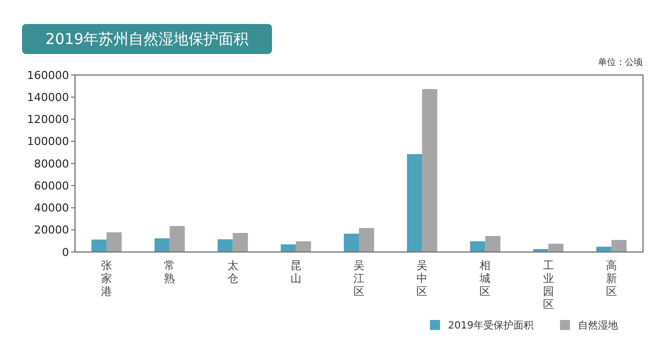  Describe the element at coordinates (422, 278) in the screenshot. I see `x-tick-label: 吴中区` at that location.